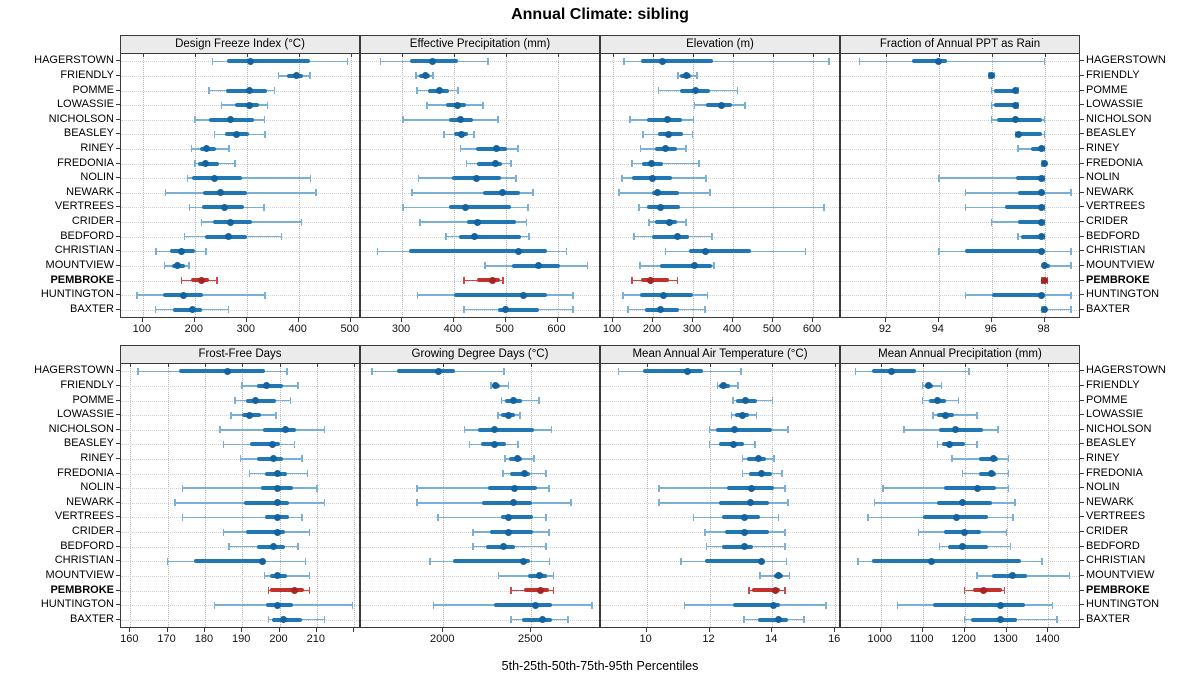 This screenshot has height=700, width=1200. I want to click on panel-plot, so click(960, 185).